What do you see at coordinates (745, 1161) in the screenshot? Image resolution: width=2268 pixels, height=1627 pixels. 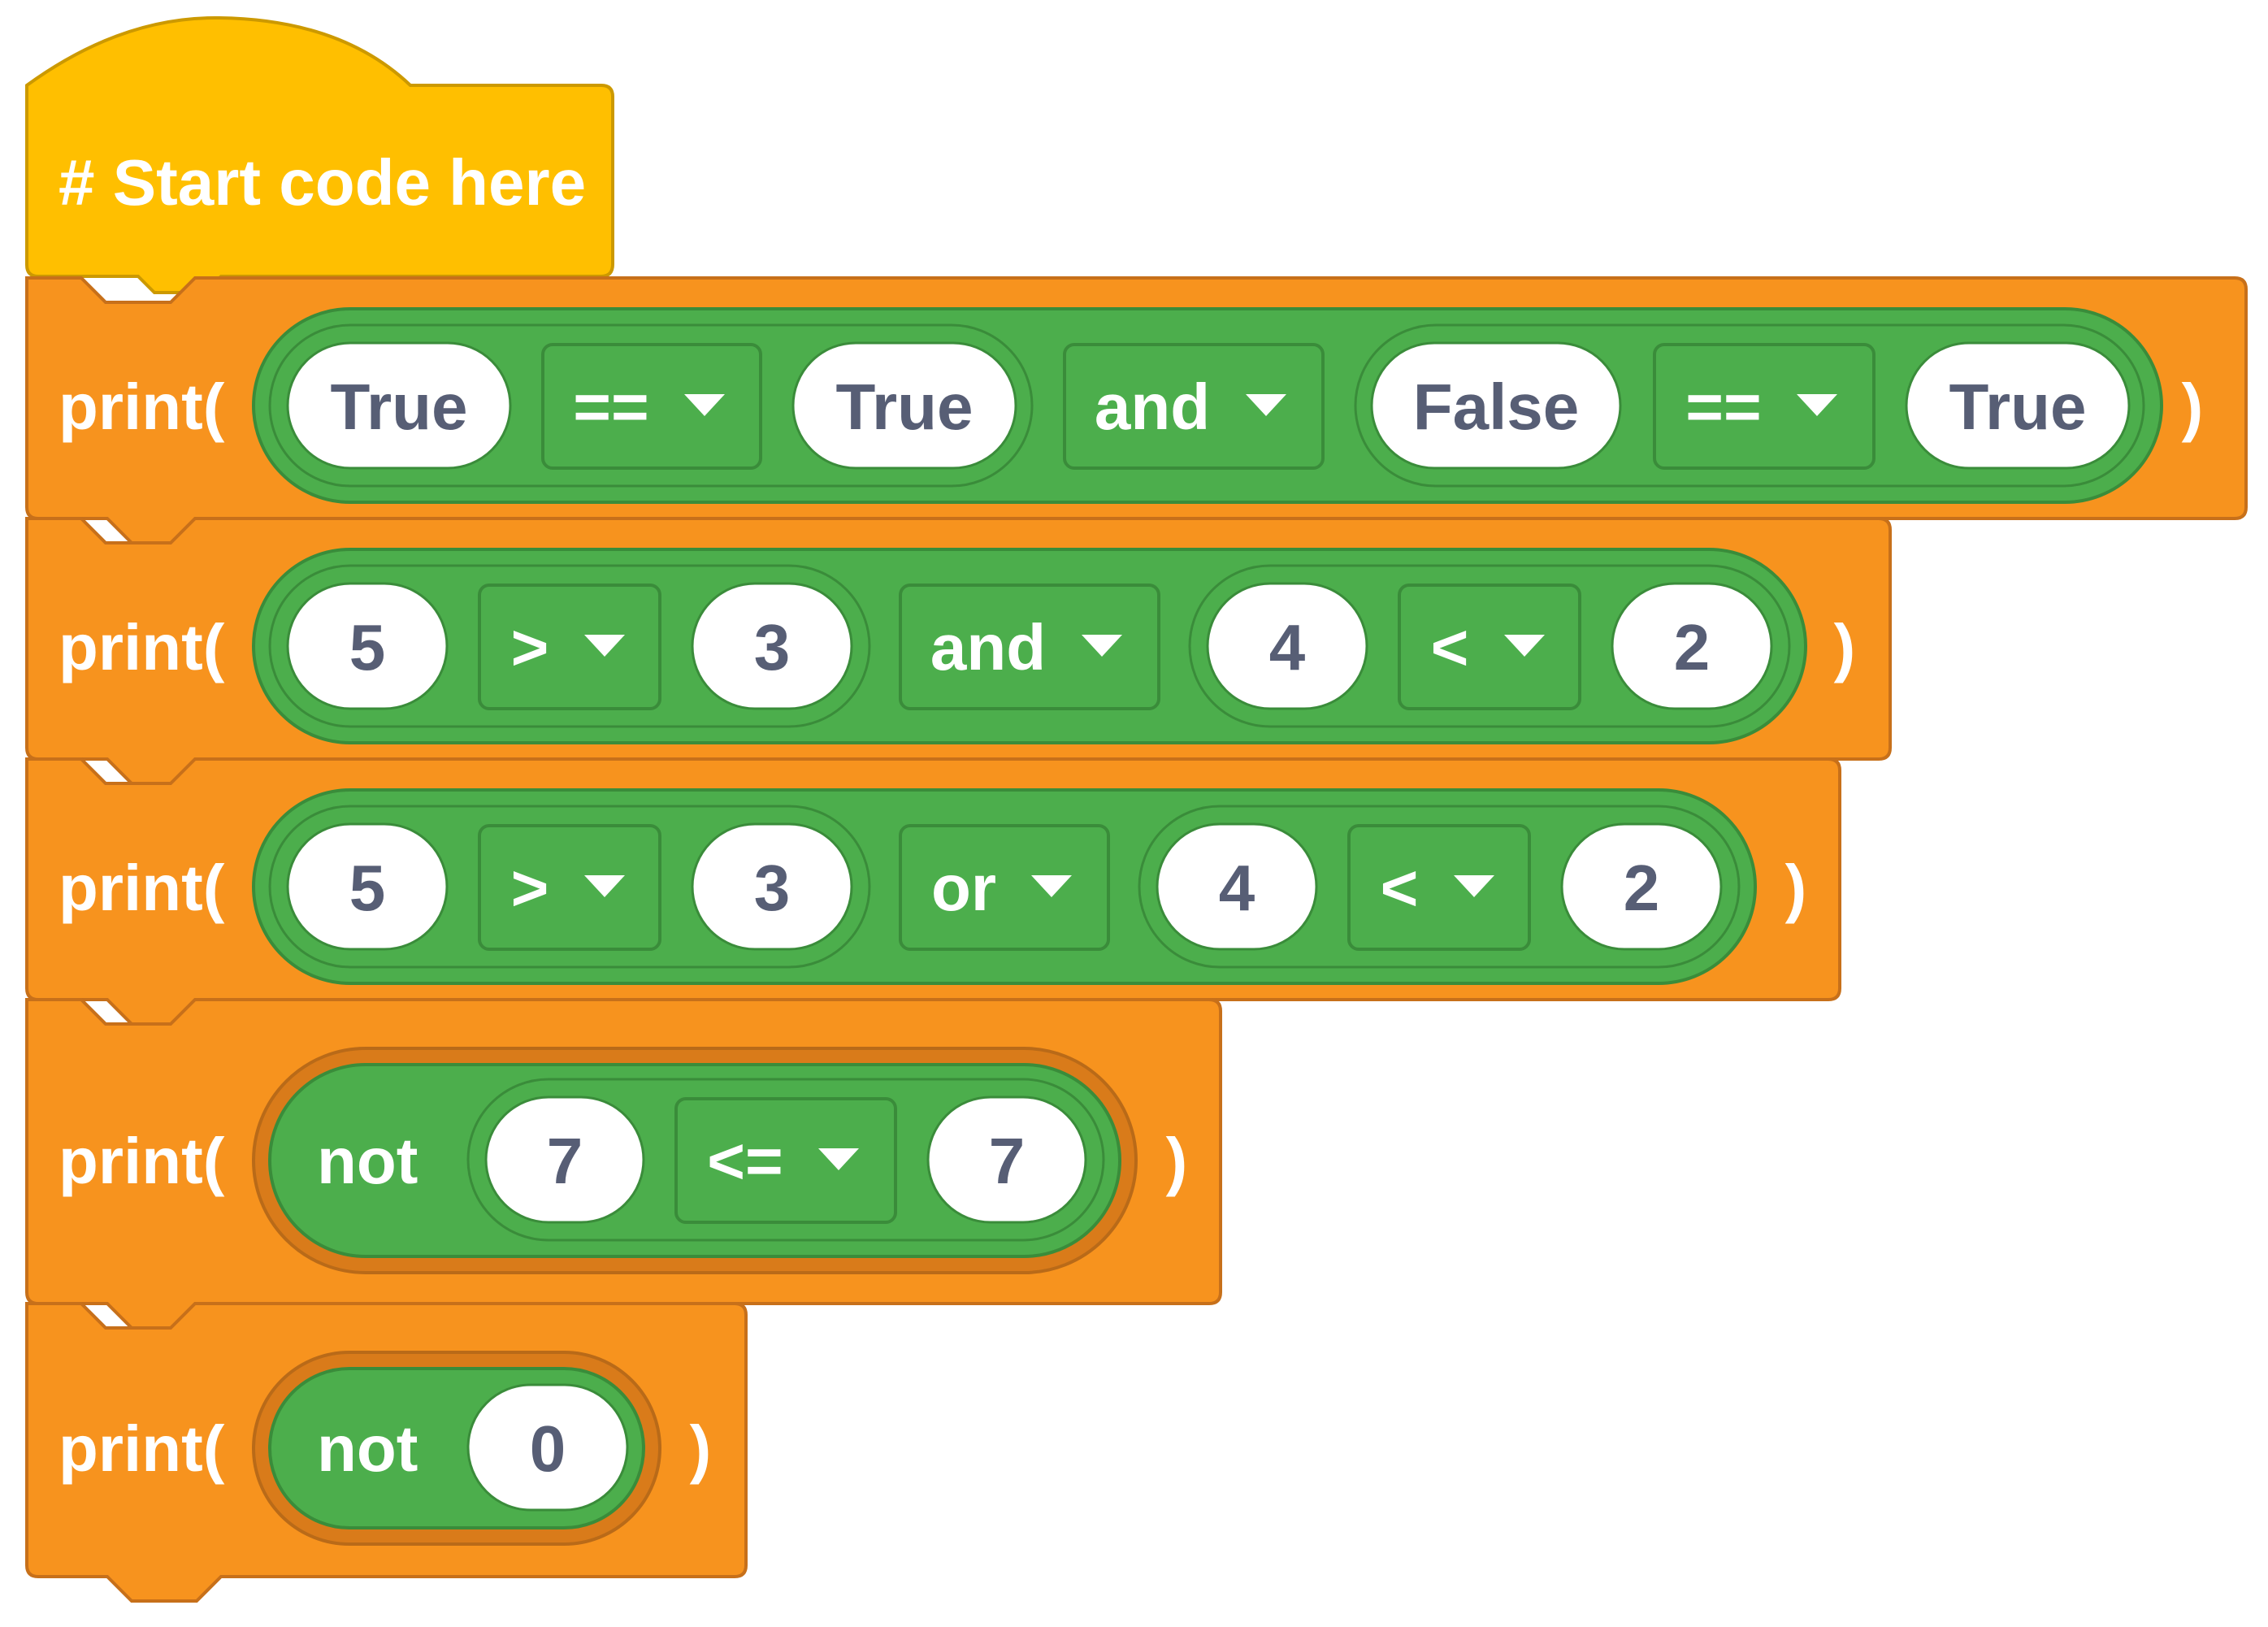 I see `dropdown-text: <=` at bounding box center [745, 1161].